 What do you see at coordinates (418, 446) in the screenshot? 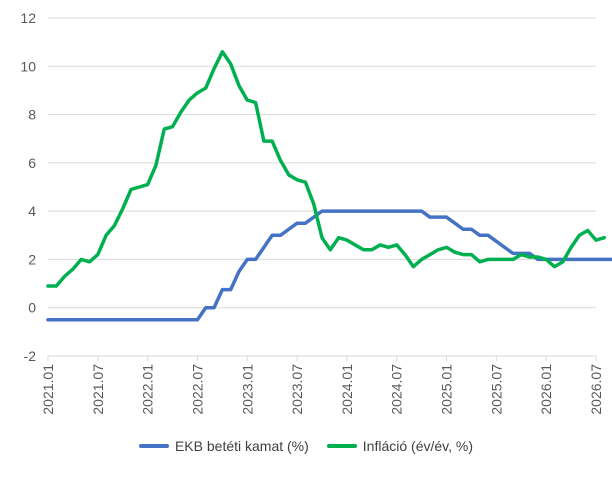
I see `legend-label-inflation: Infláció (év/év, %)` at bounding box center [418, 446].